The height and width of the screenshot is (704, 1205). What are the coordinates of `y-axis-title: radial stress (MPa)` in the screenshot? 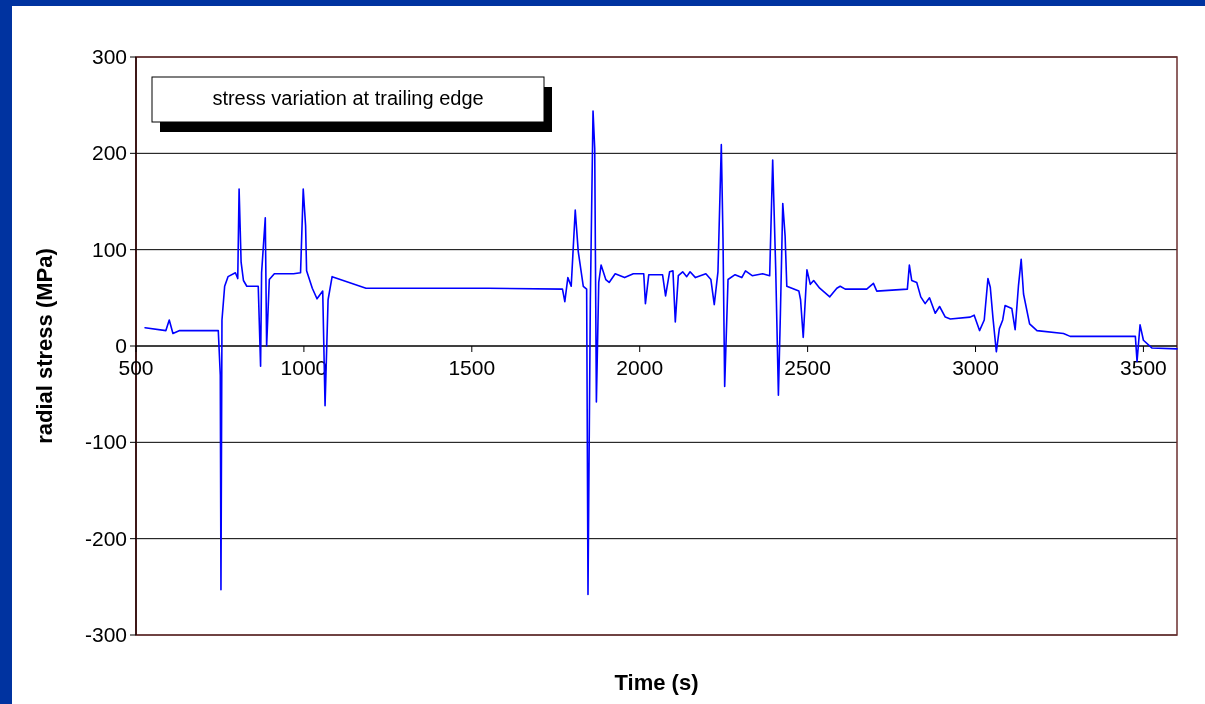 It's located at (44, 346).